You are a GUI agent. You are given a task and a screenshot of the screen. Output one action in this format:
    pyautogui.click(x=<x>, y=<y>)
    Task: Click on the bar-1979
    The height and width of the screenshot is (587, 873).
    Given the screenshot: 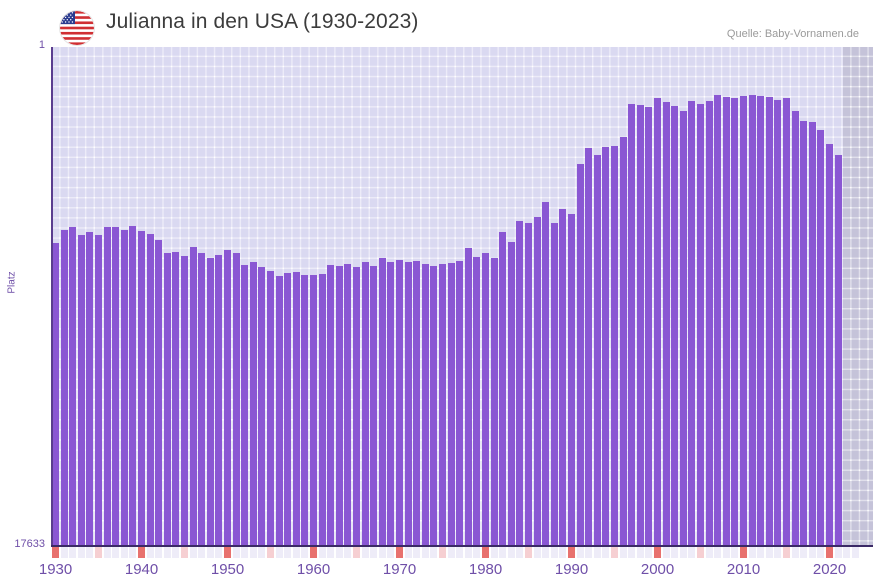 What is the action you would take?
    pyautogui.click(x=477, y=400)
    